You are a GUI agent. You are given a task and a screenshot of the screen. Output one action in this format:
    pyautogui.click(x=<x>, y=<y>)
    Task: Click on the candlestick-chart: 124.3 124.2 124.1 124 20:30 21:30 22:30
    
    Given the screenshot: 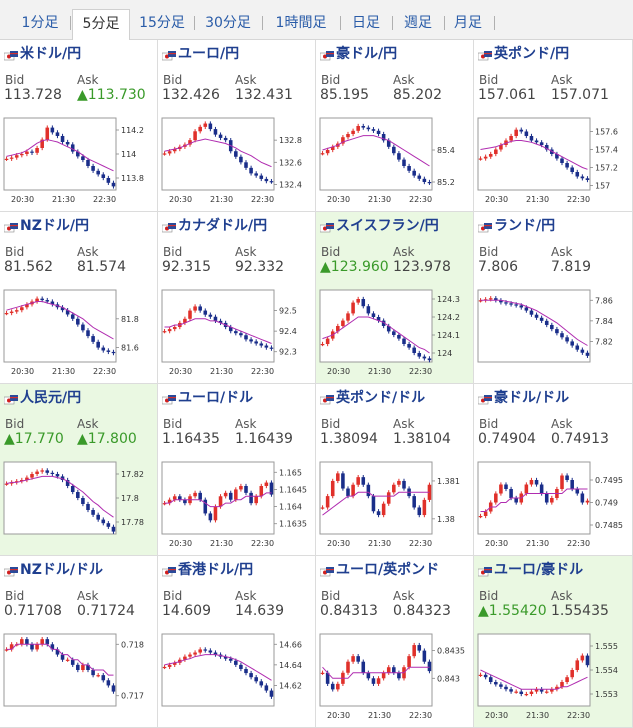 What is the action you would take?
    pyautogui.click(x=389, y=332)
    